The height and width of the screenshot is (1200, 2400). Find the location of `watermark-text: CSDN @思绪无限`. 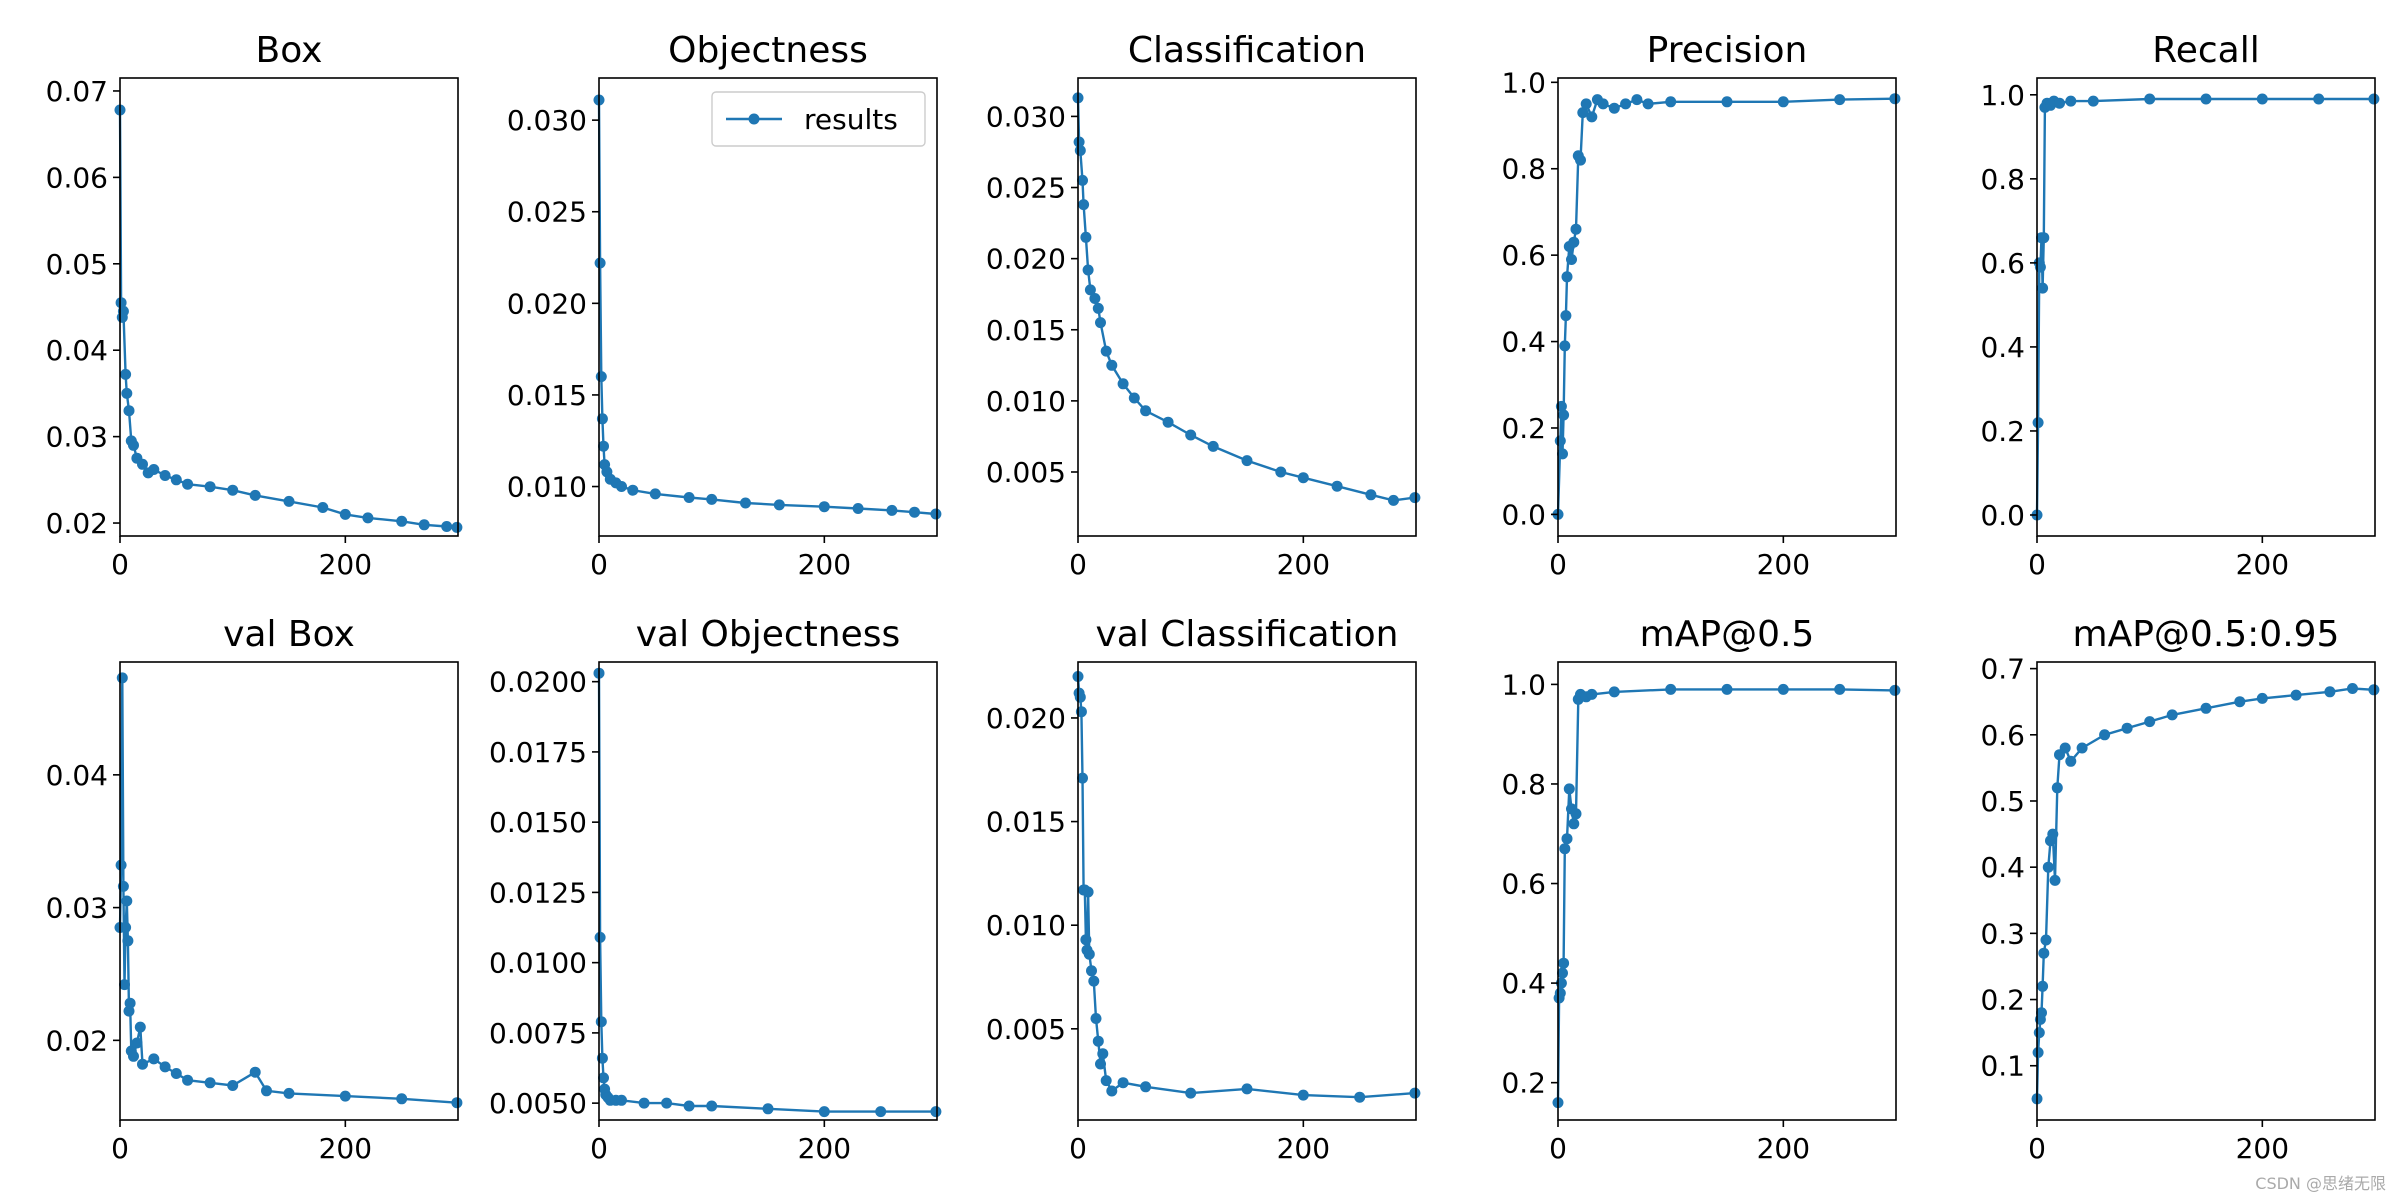

watermark-text: CSDN @思绪无限 is located at coordinates (2320, 1183).